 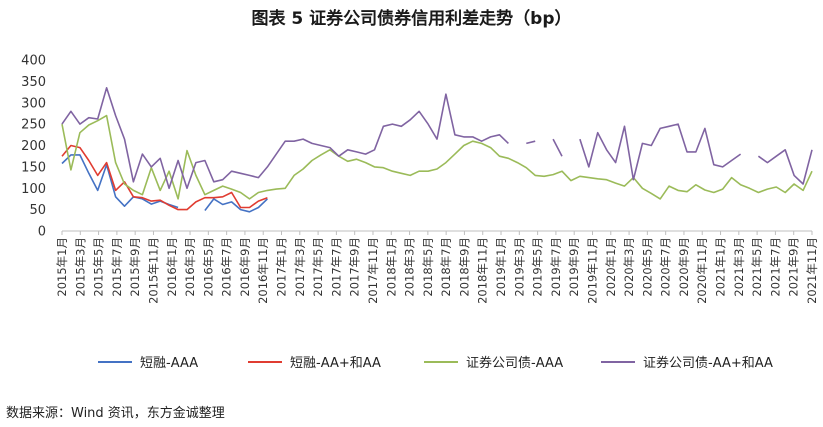 I want to click on x-tick-label: 2015年7月, so click(x=117, y=267).